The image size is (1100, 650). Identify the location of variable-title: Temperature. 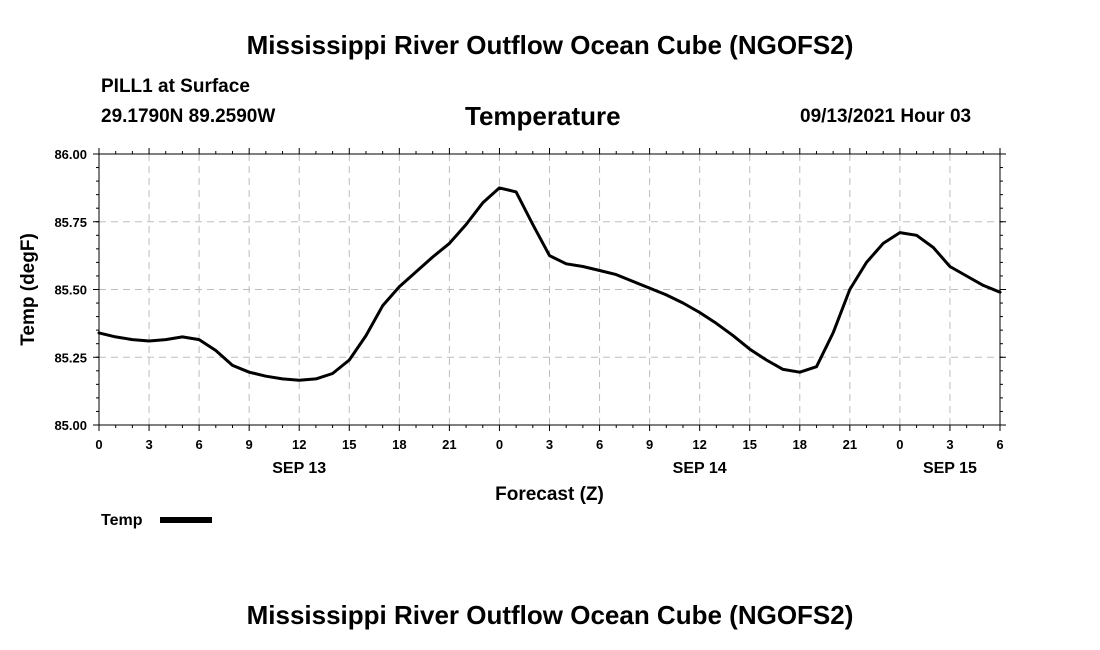
(543, 116).